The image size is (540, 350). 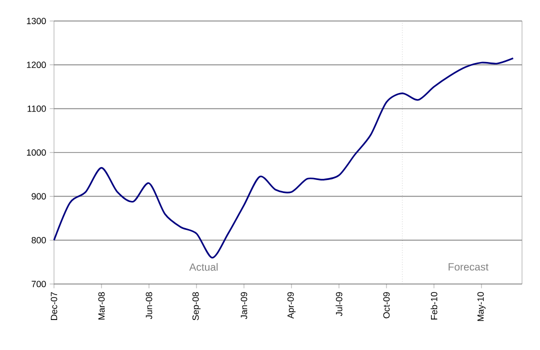 I want to click on x-tick-label: May-10, so click(x=481, y=306).